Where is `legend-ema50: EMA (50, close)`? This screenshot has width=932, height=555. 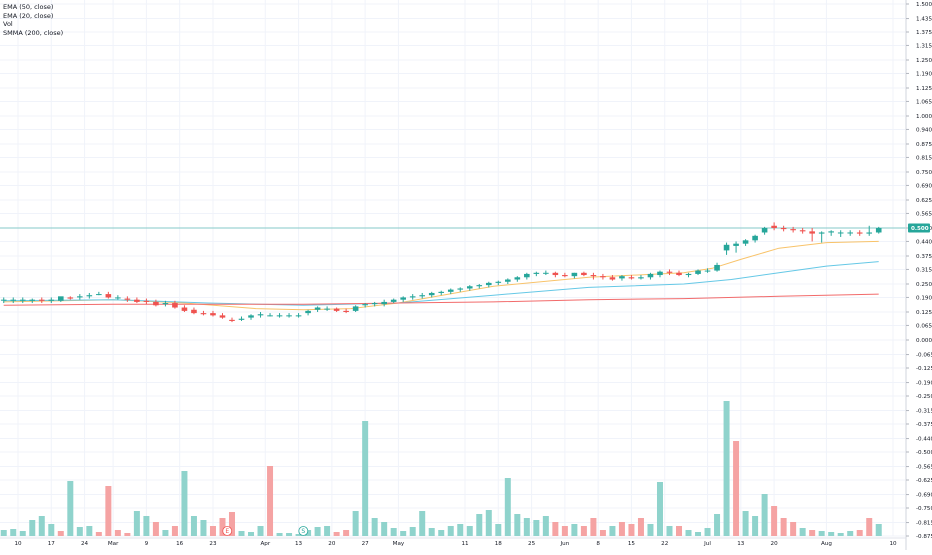 legend-ema50: EMA (50, close) is located at coordinates (28, 7).